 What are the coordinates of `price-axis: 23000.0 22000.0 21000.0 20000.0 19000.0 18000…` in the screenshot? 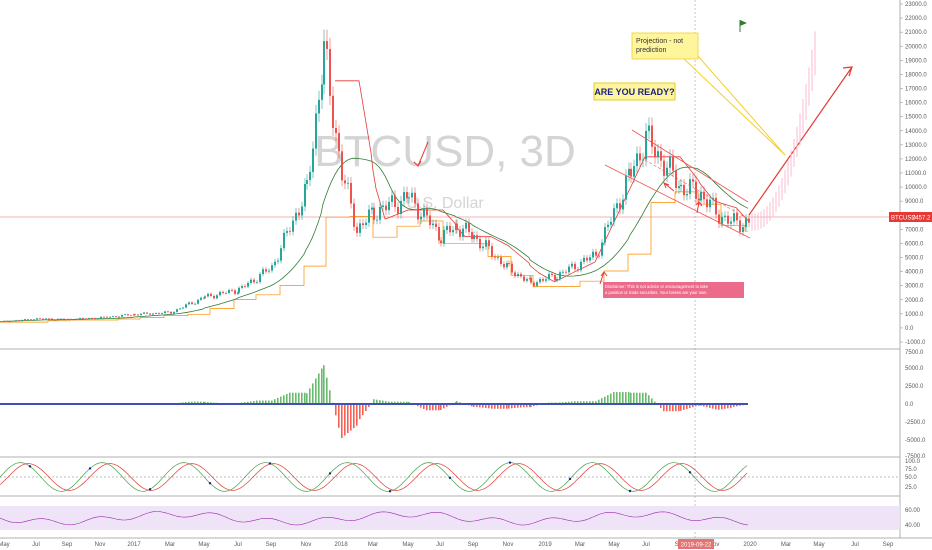 It's located at (913, 174).